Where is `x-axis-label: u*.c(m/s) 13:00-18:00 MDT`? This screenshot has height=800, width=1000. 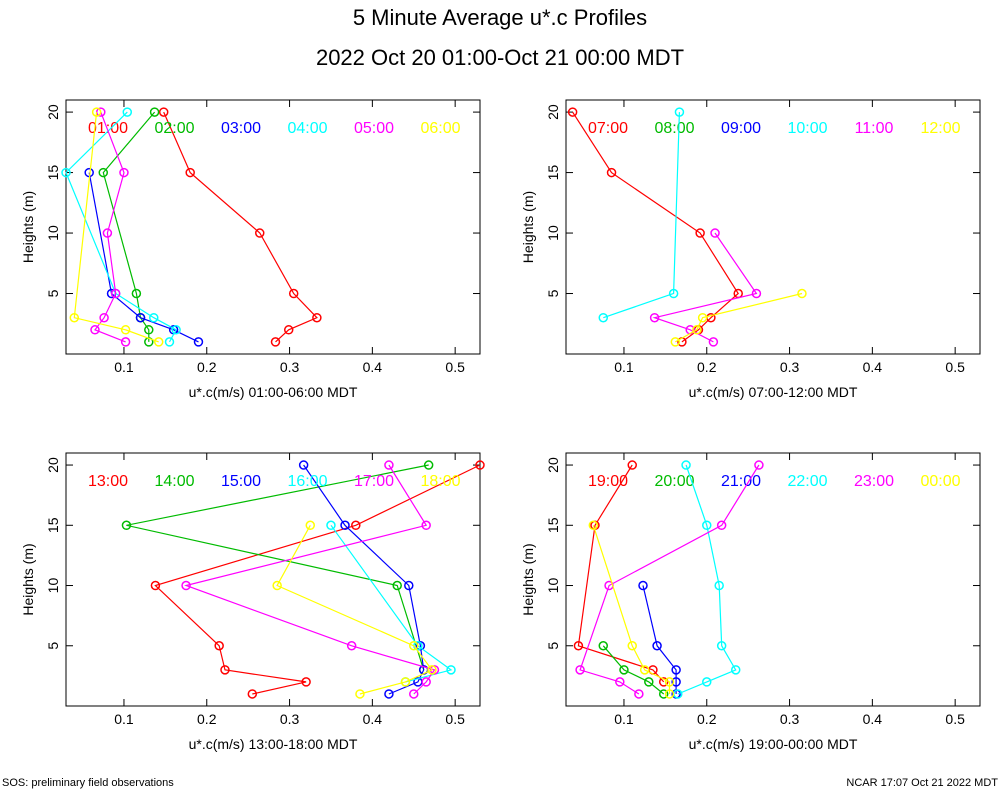 x-axis-label: u*.c(m/s) 13:00-18:00 MDT is located at coordinates (273, 744).